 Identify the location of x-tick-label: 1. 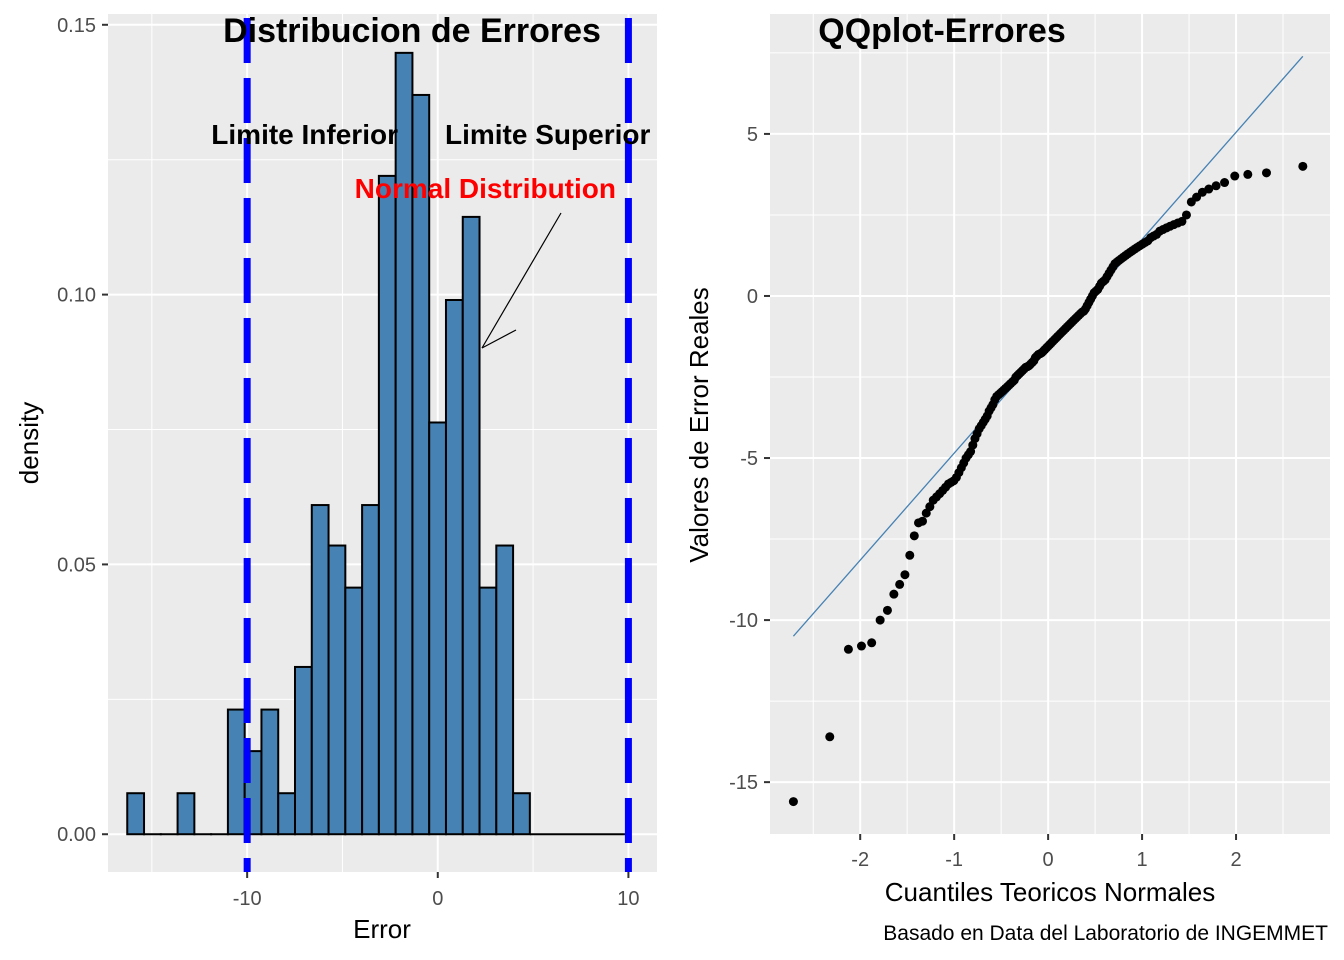
(1142, 860).